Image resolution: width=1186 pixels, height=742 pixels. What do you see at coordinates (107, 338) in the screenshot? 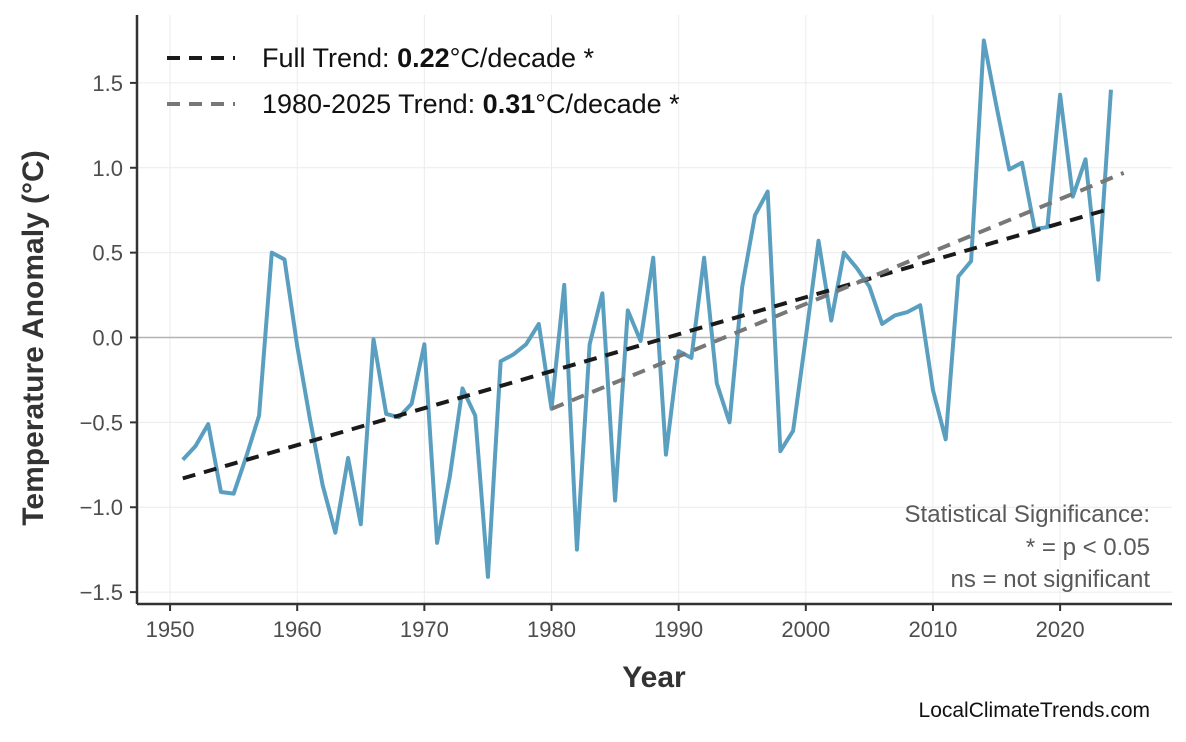
I see `y-tick-label: 0.0` at bounding box center [107, 338].